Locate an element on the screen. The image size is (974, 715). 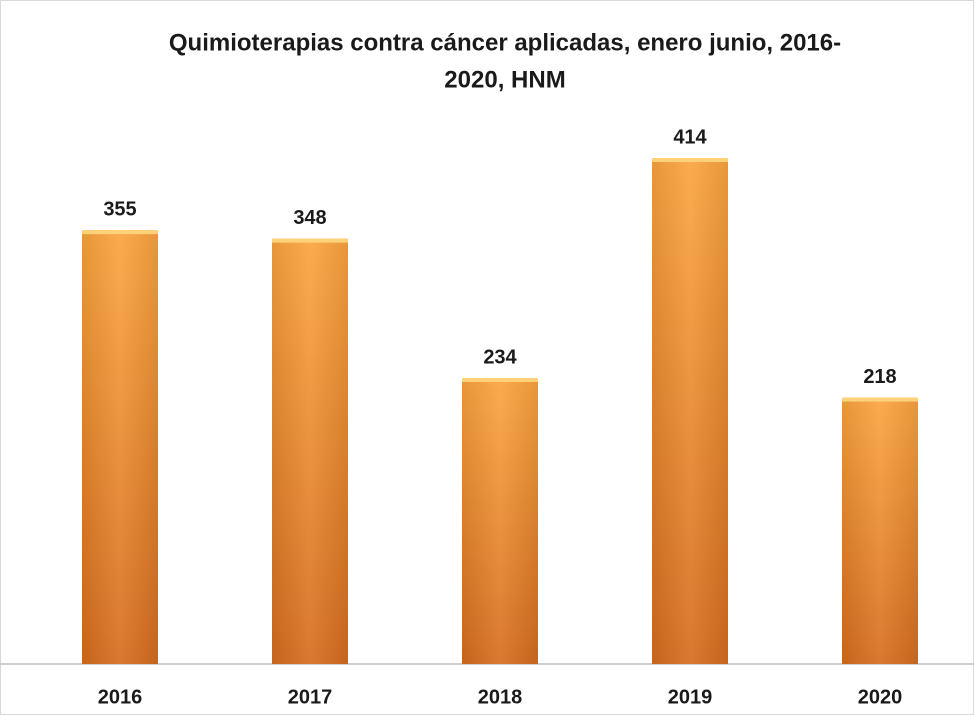
value-label: 218 is located at coordinates (879, 377).